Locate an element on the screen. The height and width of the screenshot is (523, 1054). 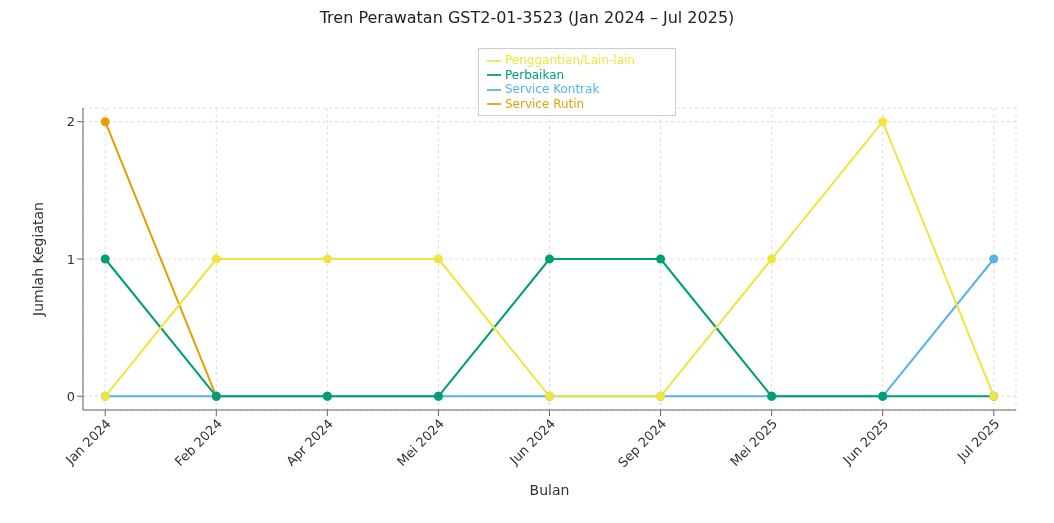
y-tick-label: 2 is located at coordinates (70, 122).